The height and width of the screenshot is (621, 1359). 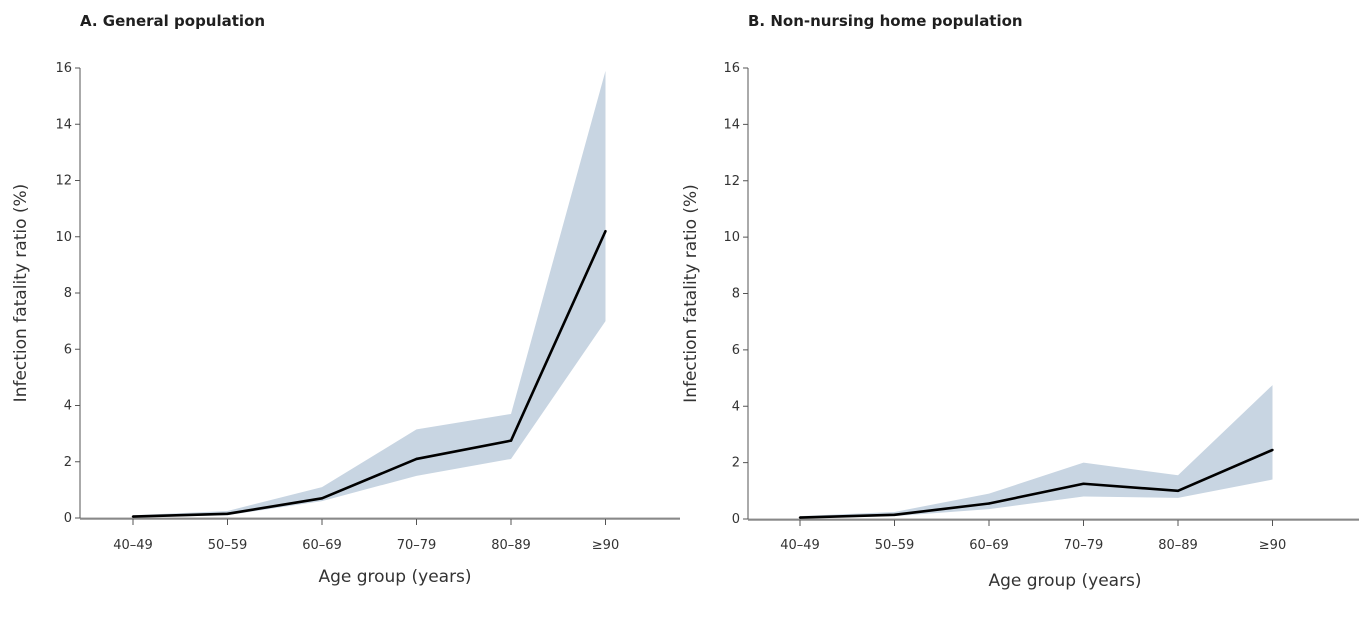 What do you see at coordinates (173, 21) in the screenshot?
I see `chart-title: A. General population` at bounding box center [173, 21].